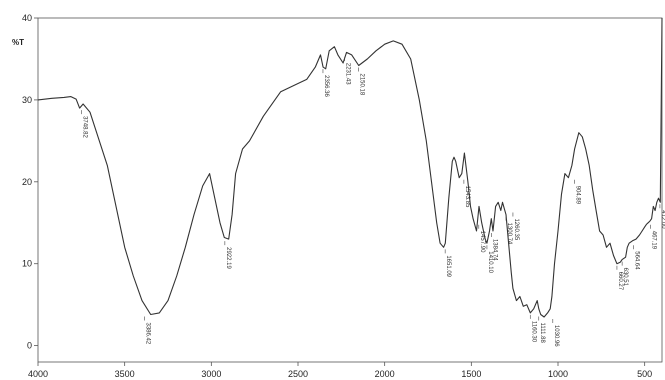 This screenshot has width=665, height=380. What do you see at coordinates (147, 333) in the screenshot?
I see `peak-label: 3386.42` at bounding box center [147, 333].